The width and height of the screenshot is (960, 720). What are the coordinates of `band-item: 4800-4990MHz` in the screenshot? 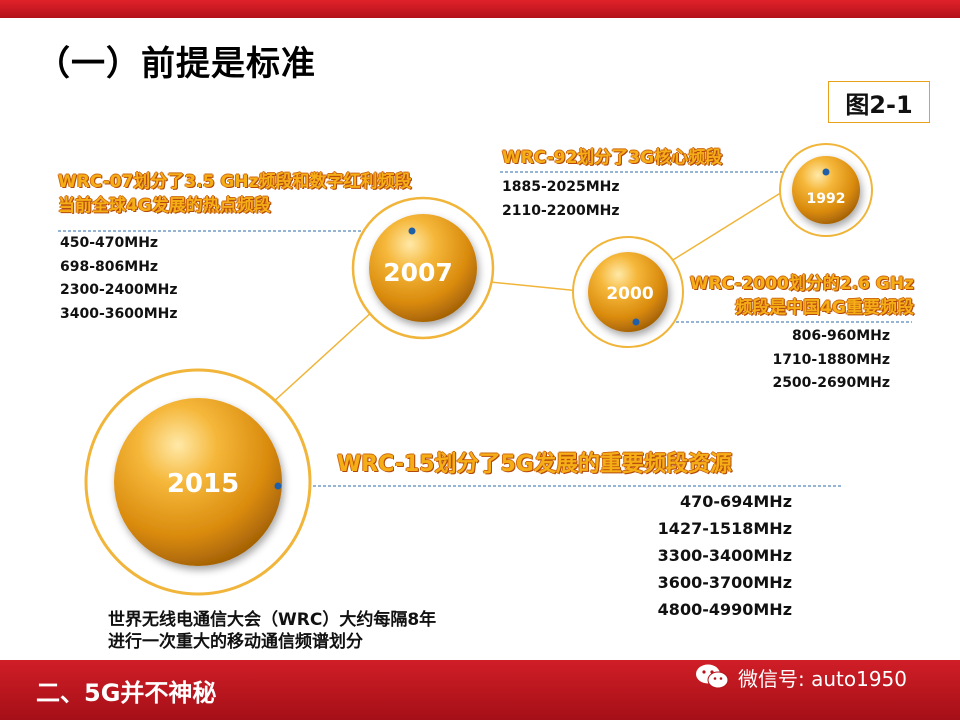 It's located at (724, 609).